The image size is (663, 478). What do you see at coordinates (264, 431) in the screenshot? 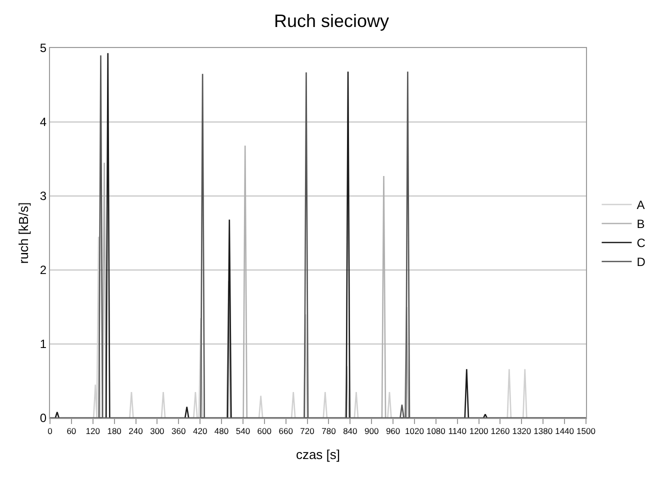
I see `x-tick-label: 600` at bounding box center [264, 431].